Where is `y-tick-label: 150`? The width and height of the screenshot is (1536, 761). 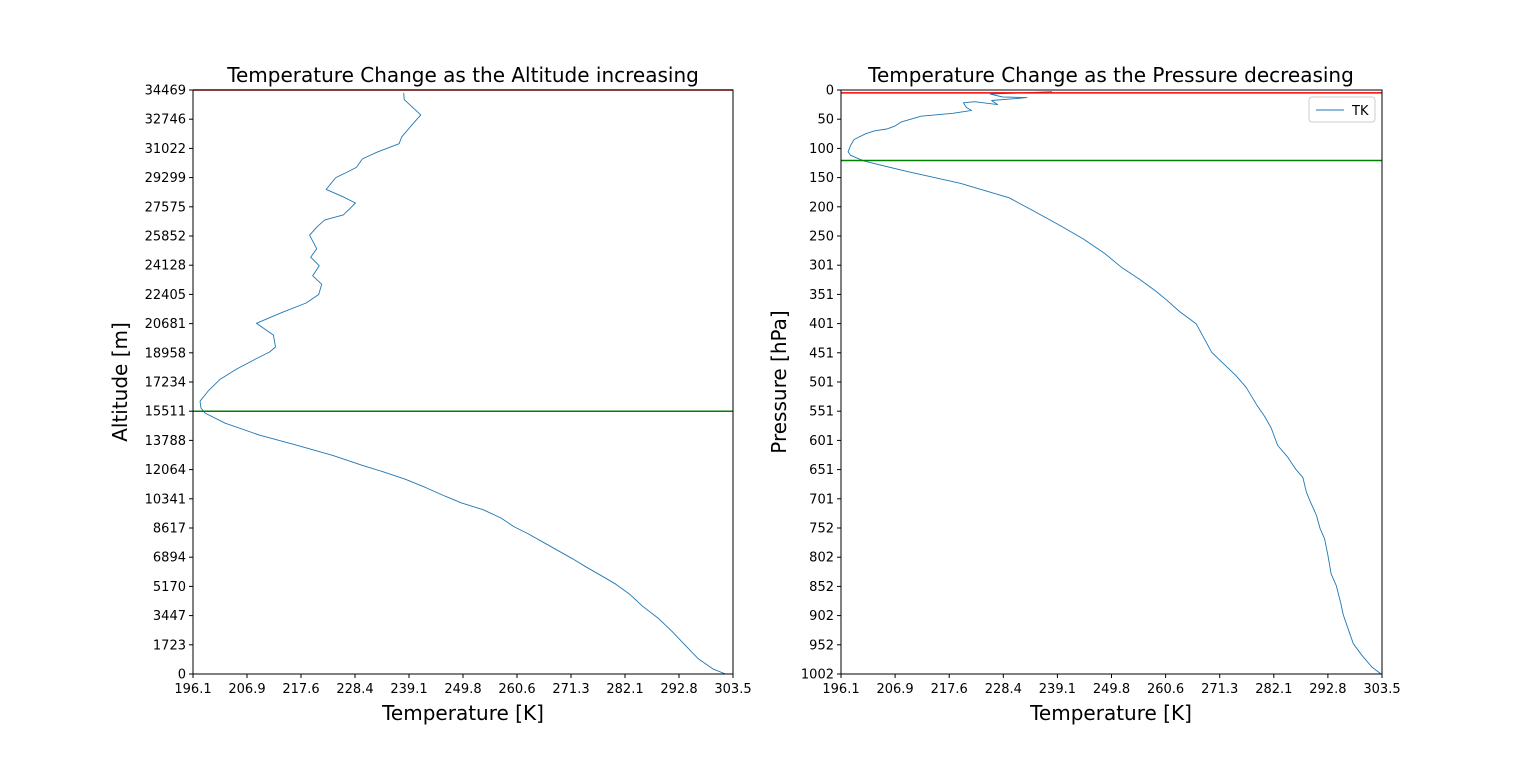
y-tick-label: 150 is located at coordinates (821, 178).